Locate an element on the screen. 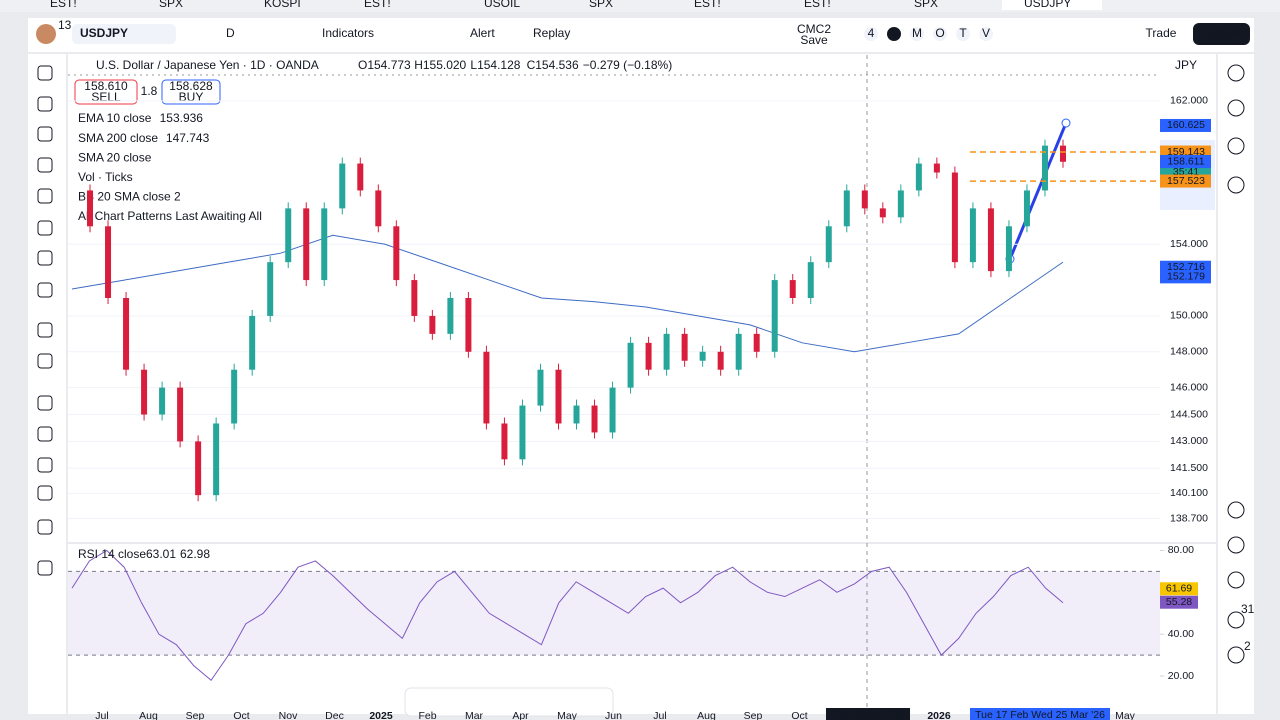 This screenshot has width=1280, height=720. rsi-label: 55.28 is located at coordinates (1179, 602).